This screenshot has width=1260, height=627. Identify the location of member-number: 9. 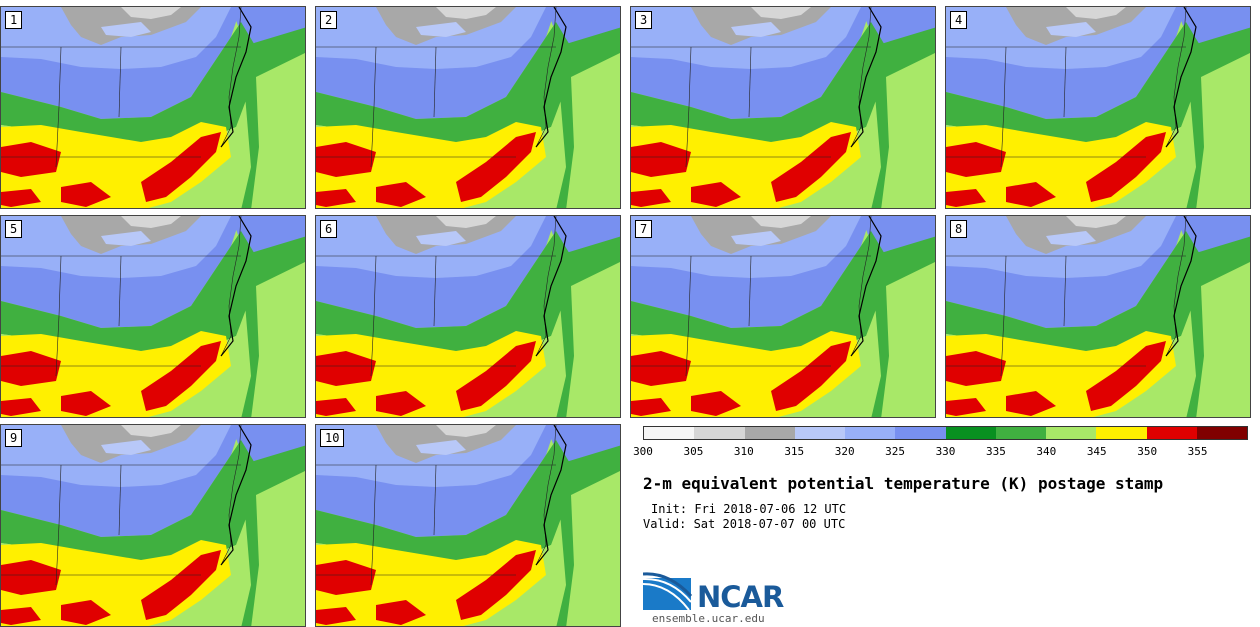
(14, 438).